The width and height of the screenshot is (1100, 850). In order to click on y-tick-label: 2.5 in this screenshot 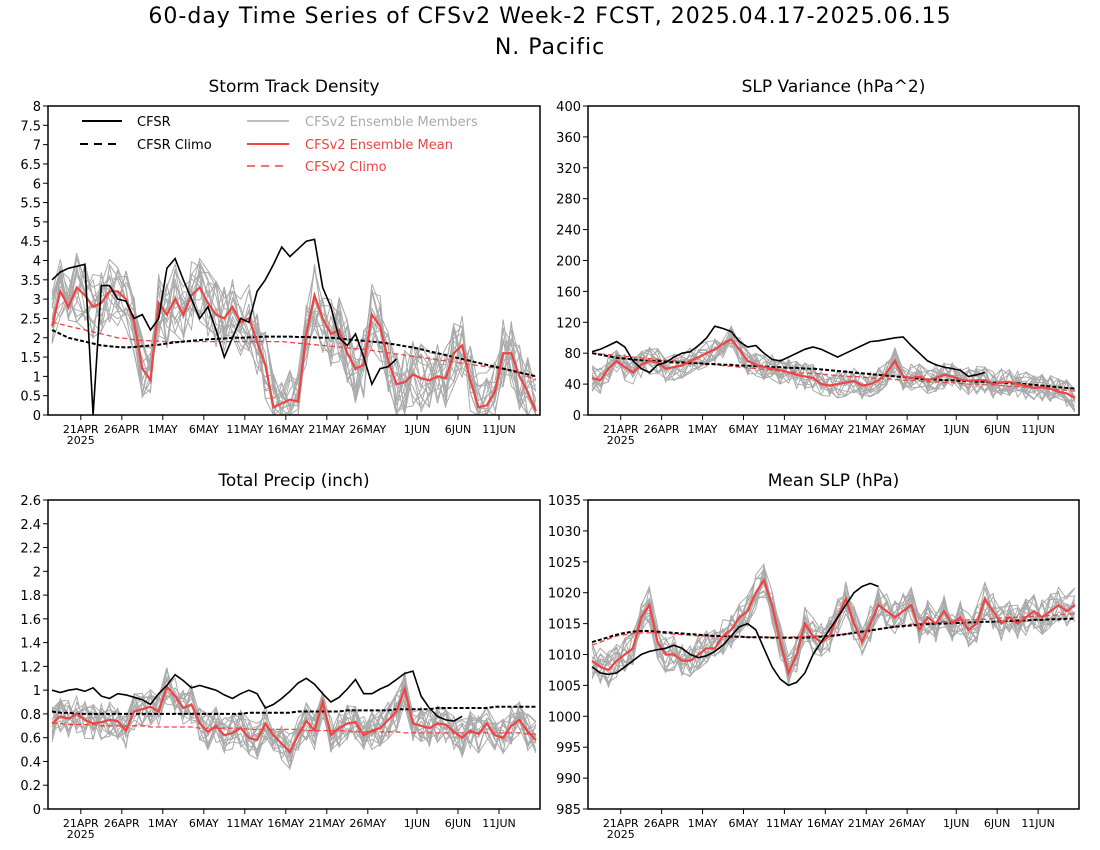, I will do `click(30, 319)`.